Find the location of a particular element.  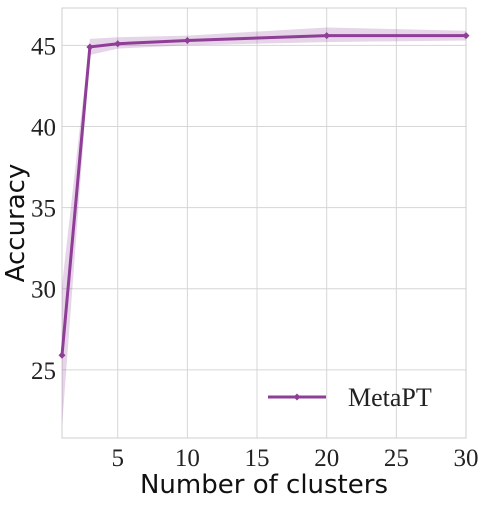

y-axis-label: Accuracy is located at coordinates (16, 223).